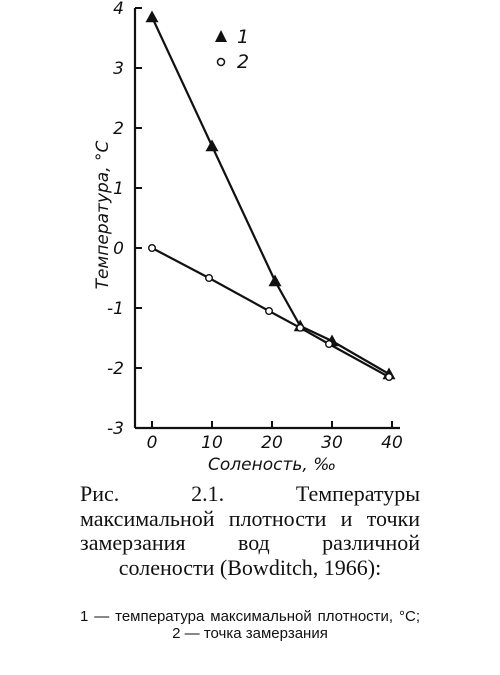  Describe the element at coordinates (115, 369) in the screenshot. I see `y-tick-label: -2` at that location.